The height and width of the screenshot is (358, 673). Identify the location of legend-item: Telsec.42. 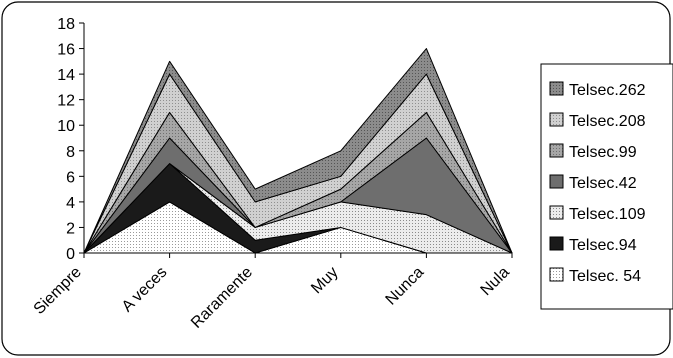
(593, 183).